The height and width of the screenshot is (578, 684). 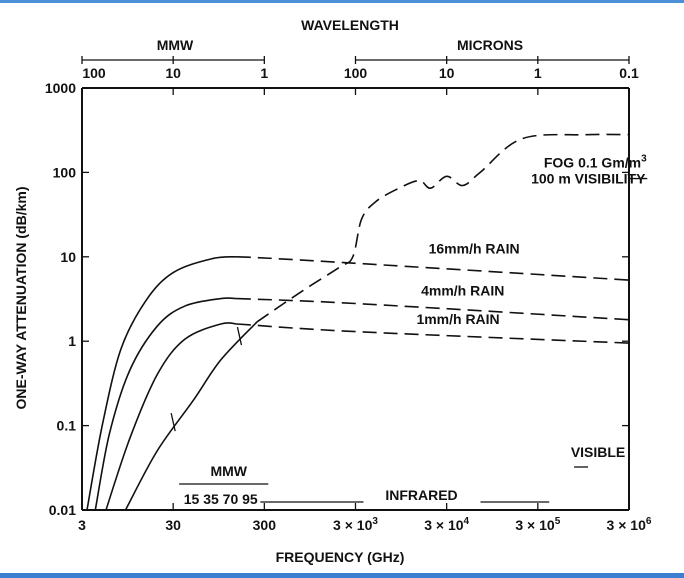 What do you see at coordinates (446, 524) in the screenshot?
I see `x-tick-label: 3 × 10⁴` at bounding box center [446, 524].